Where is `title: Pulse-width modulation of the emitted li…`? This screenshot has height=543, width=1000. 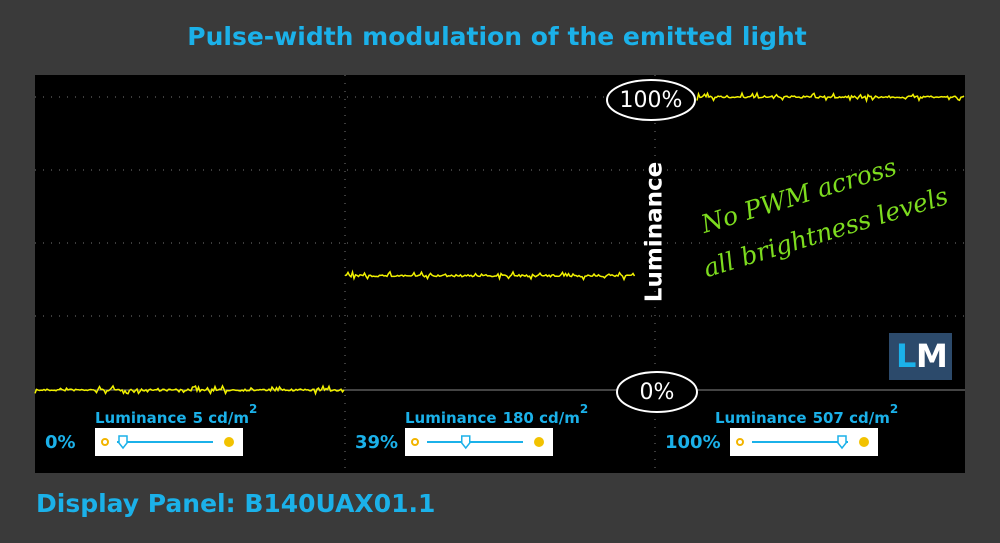
title: Pulse-width modulation of the emitted li… is located at coordinates (496, 36).